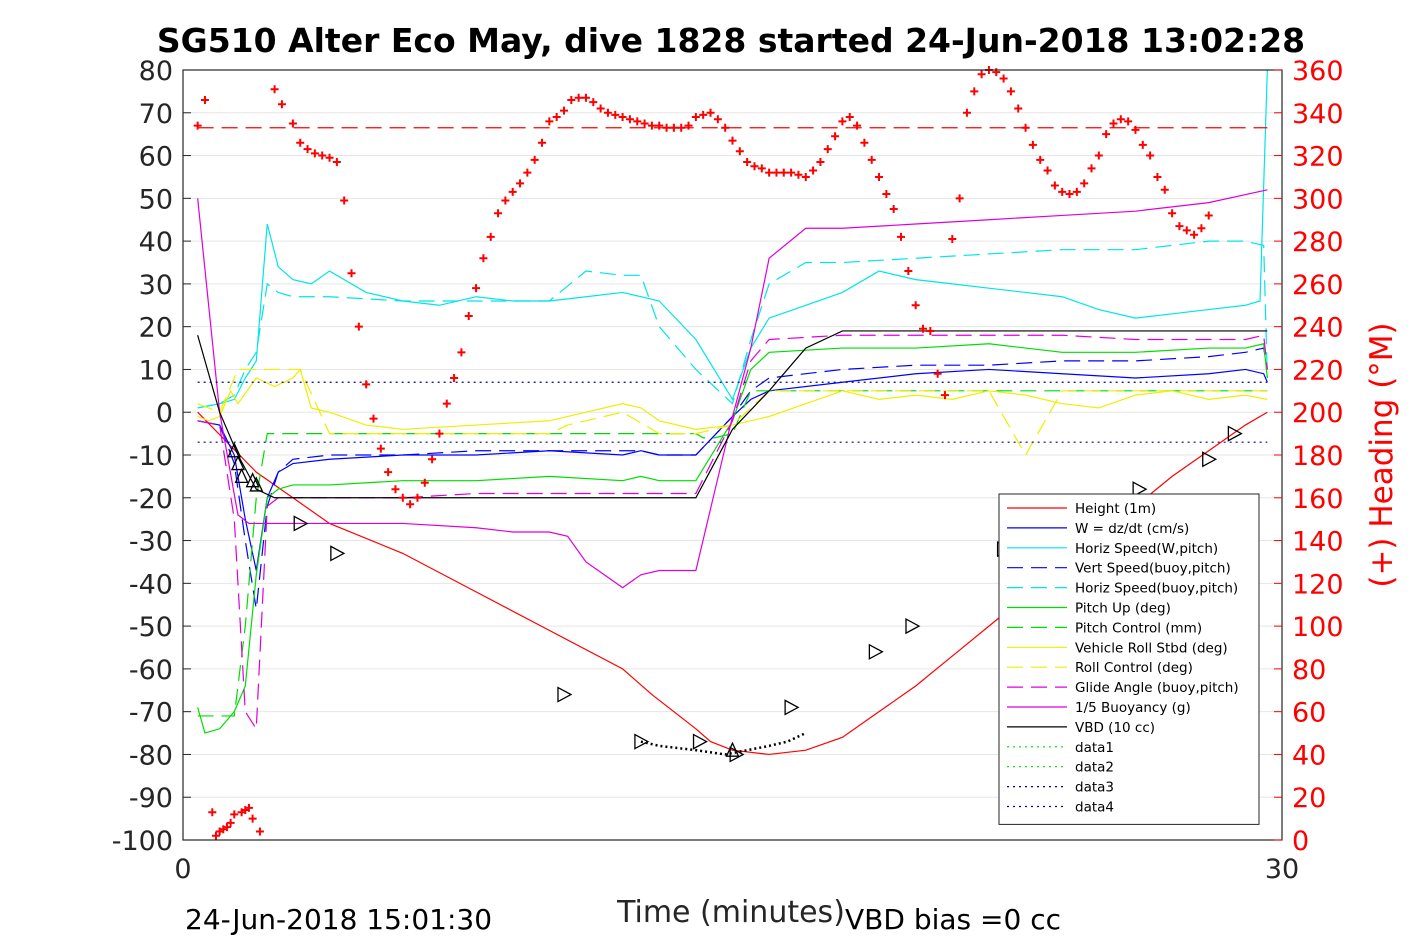  What do you see at coordinates (1318, 114) in the screenshot?
I see `y-right-tick-label: 340` at bounding box center [1318, 114].